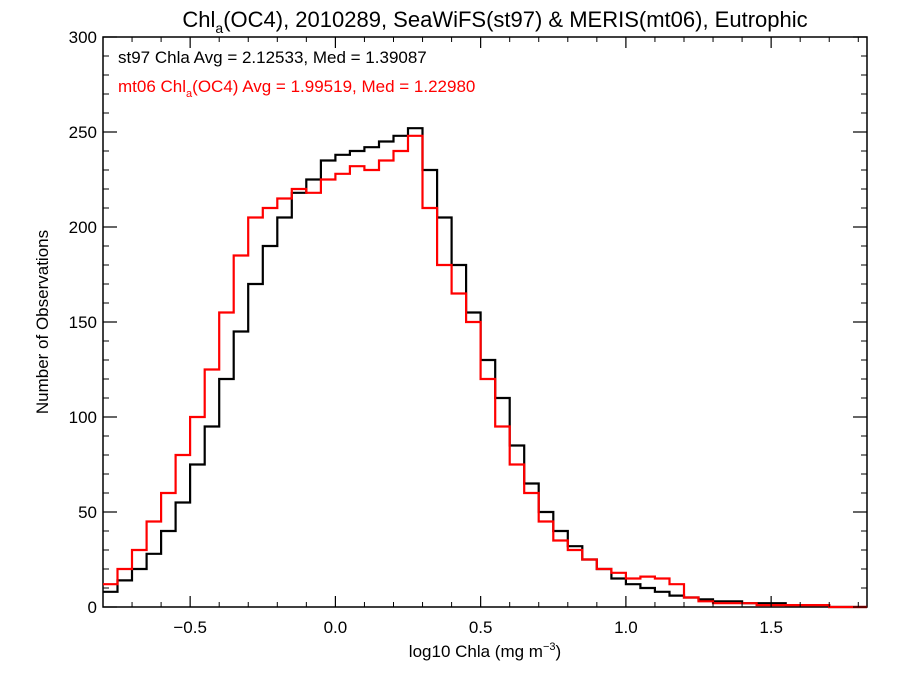  Describe the element at coordinates (87, 512) in the screenshot. I see `y-tick-label: 50` at that location.